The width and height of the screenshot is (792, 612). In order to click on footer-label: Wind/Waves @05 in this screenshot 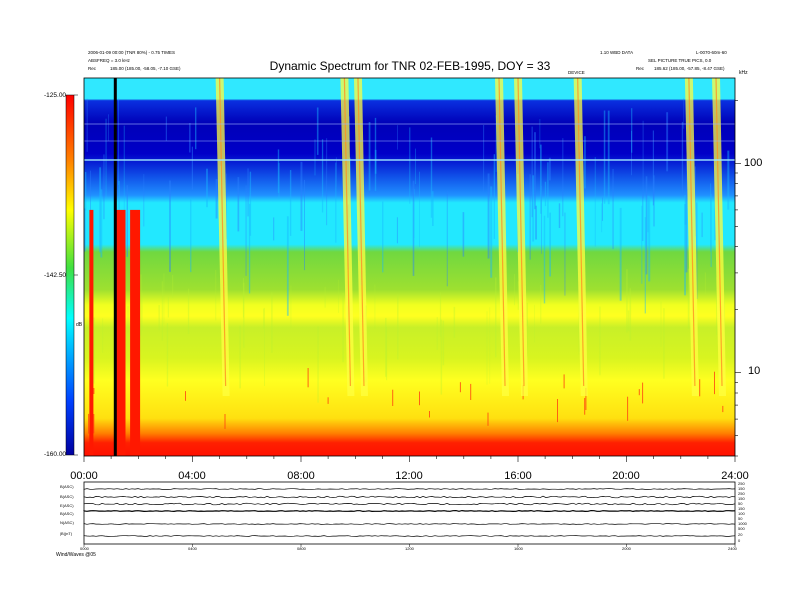, I will do `click(76, 555)`.